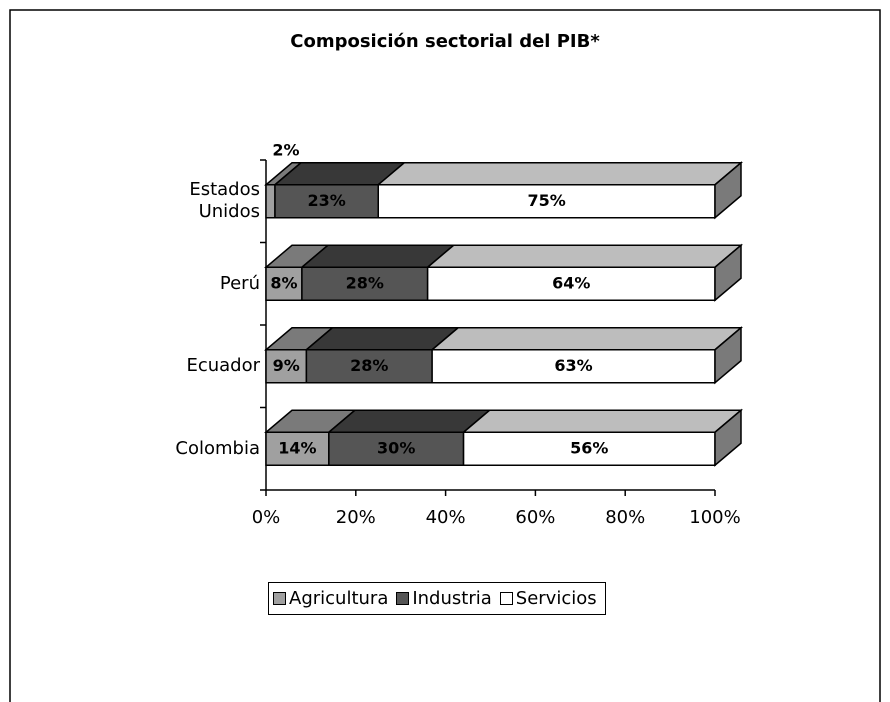  Describe the element at coordinates (535, 517) in the screenshot. I see `x-tick-label: 60%` at that location.